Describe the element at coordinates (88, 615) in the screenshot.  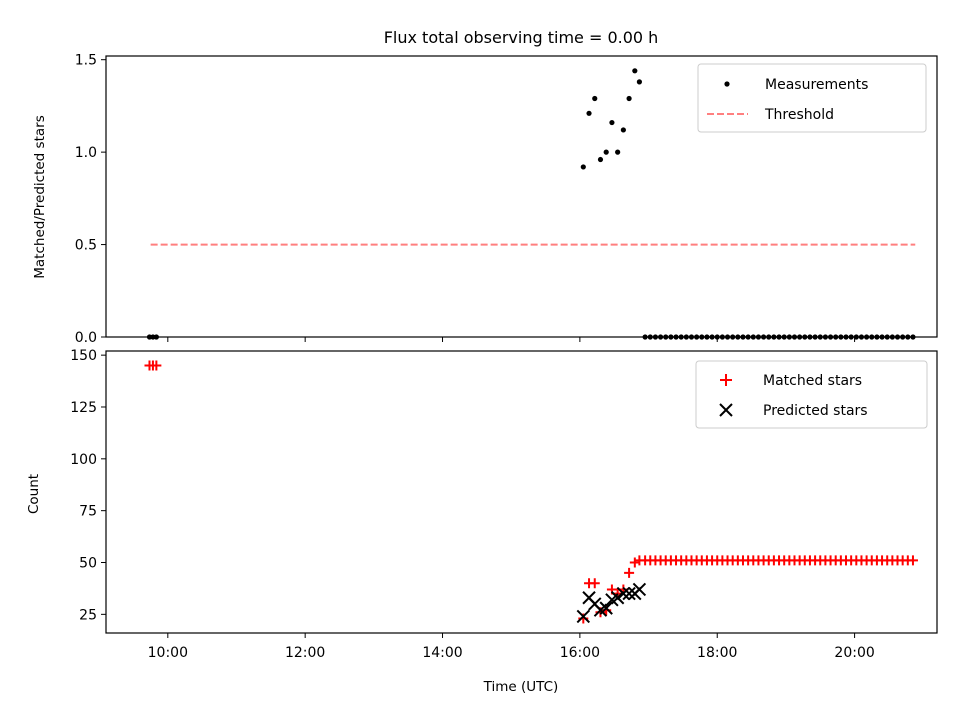
I see `bottom-y-tick-label: 25` at that location.